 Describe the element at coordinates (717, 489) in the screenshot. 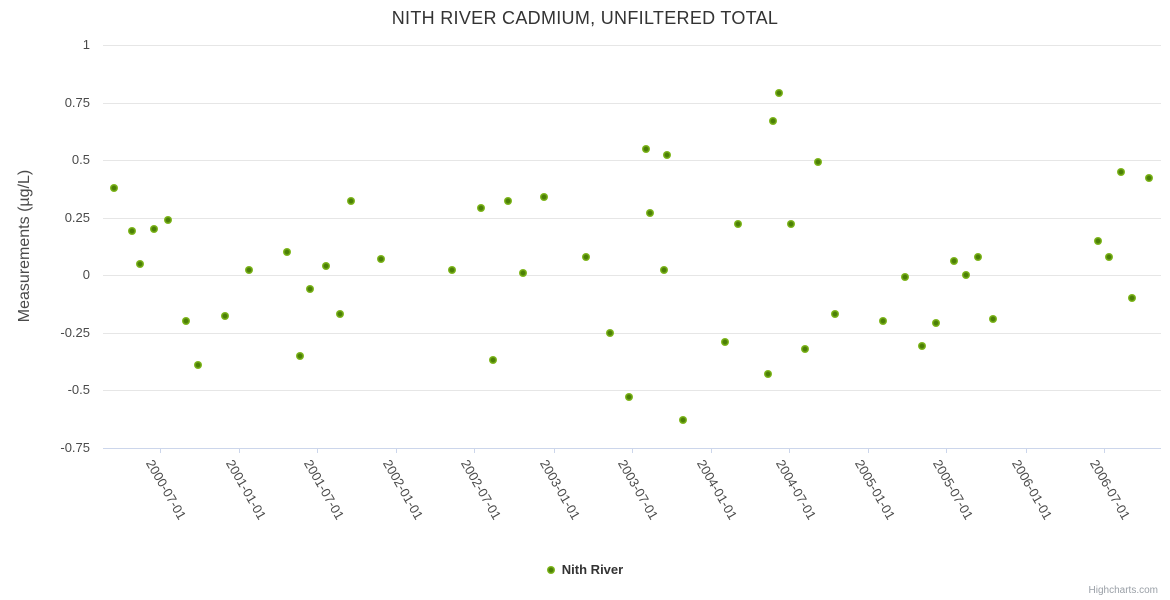

I see `x-axis-tick-label: 2004-01-01` at that location.